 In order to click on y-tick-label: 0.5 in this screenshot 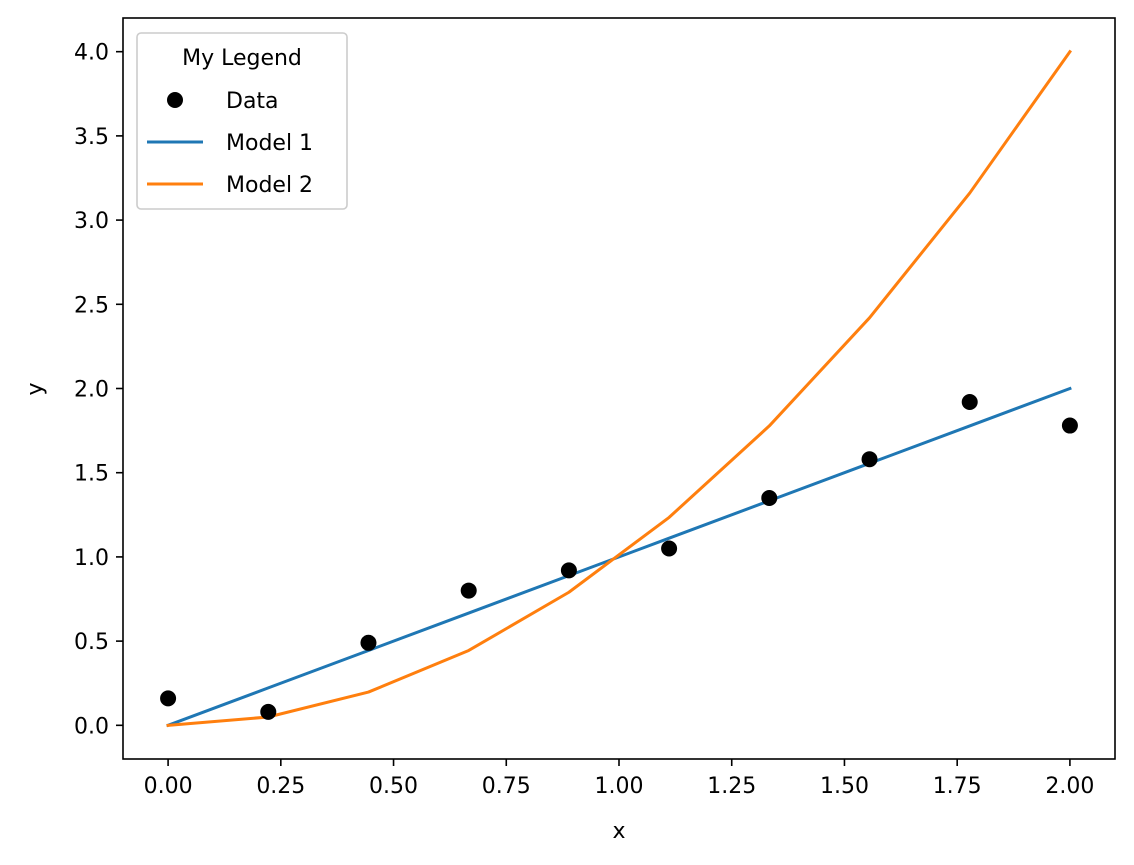, I will do `click(91, 642)`.